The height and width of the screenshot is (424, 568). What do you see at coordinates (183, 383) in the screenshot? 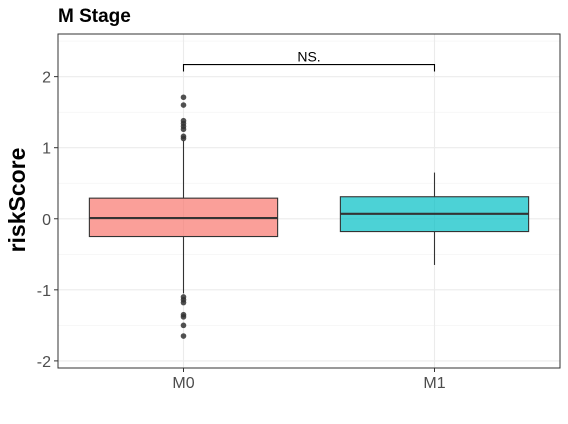
I see `x-tick-label: M0` at bounding box center [183, 383].